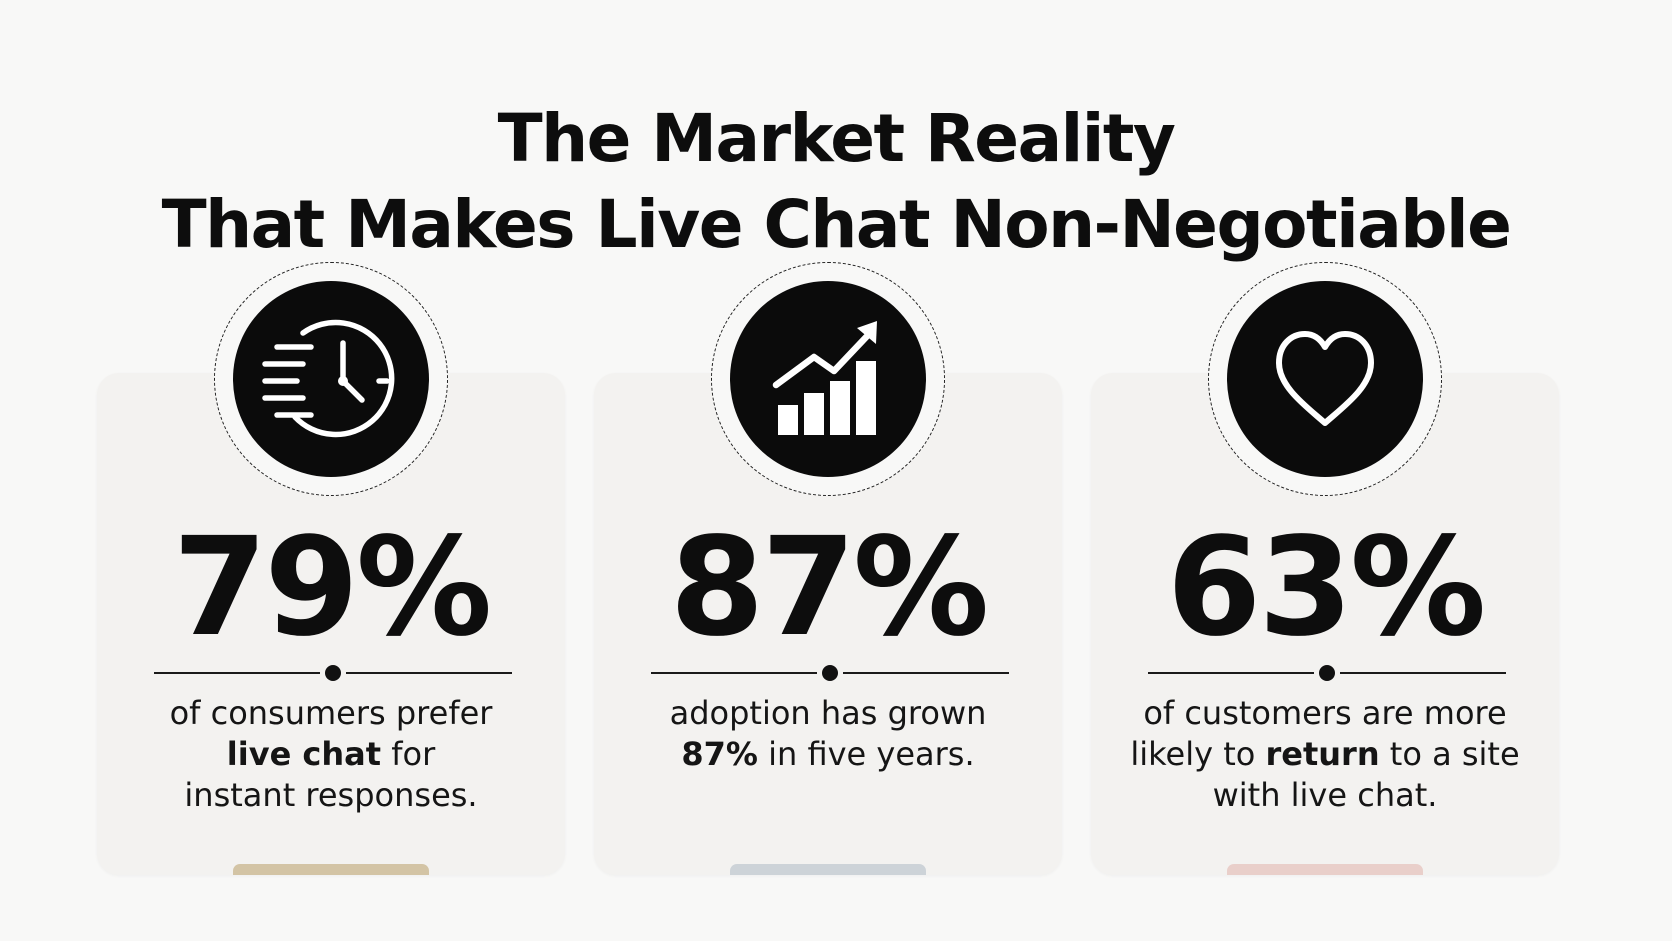 This screenshot has height=941, width=1672. What do you see at coordinates (332, 588) in the screenshot?
I see `stat-value: 79%` at bounding box center [332, 588].